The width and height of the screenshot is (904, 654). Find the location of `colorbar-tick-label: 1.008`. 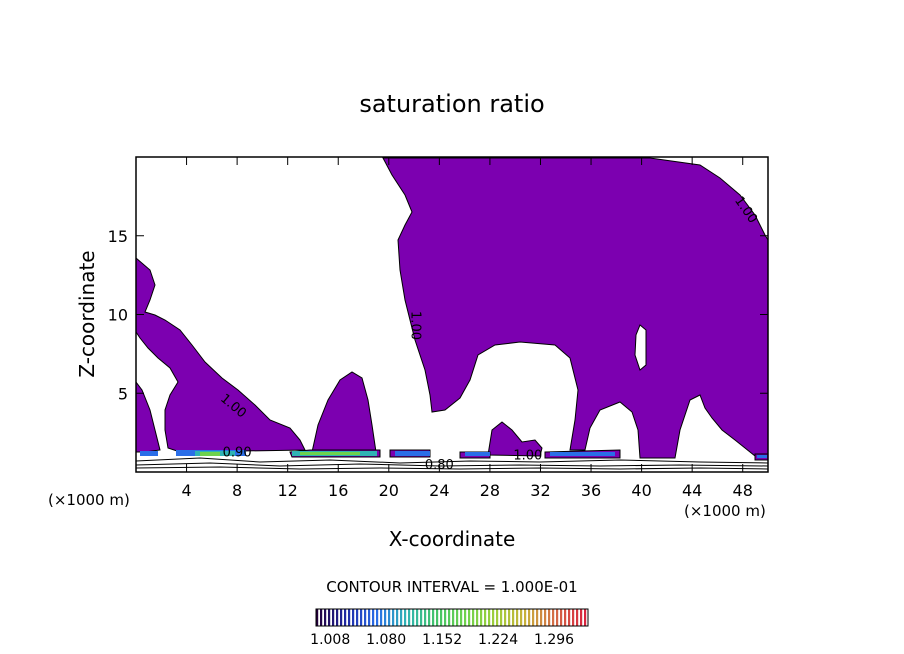

colorbar-tick-label: 1.008 is located at coordinates (330, 640).